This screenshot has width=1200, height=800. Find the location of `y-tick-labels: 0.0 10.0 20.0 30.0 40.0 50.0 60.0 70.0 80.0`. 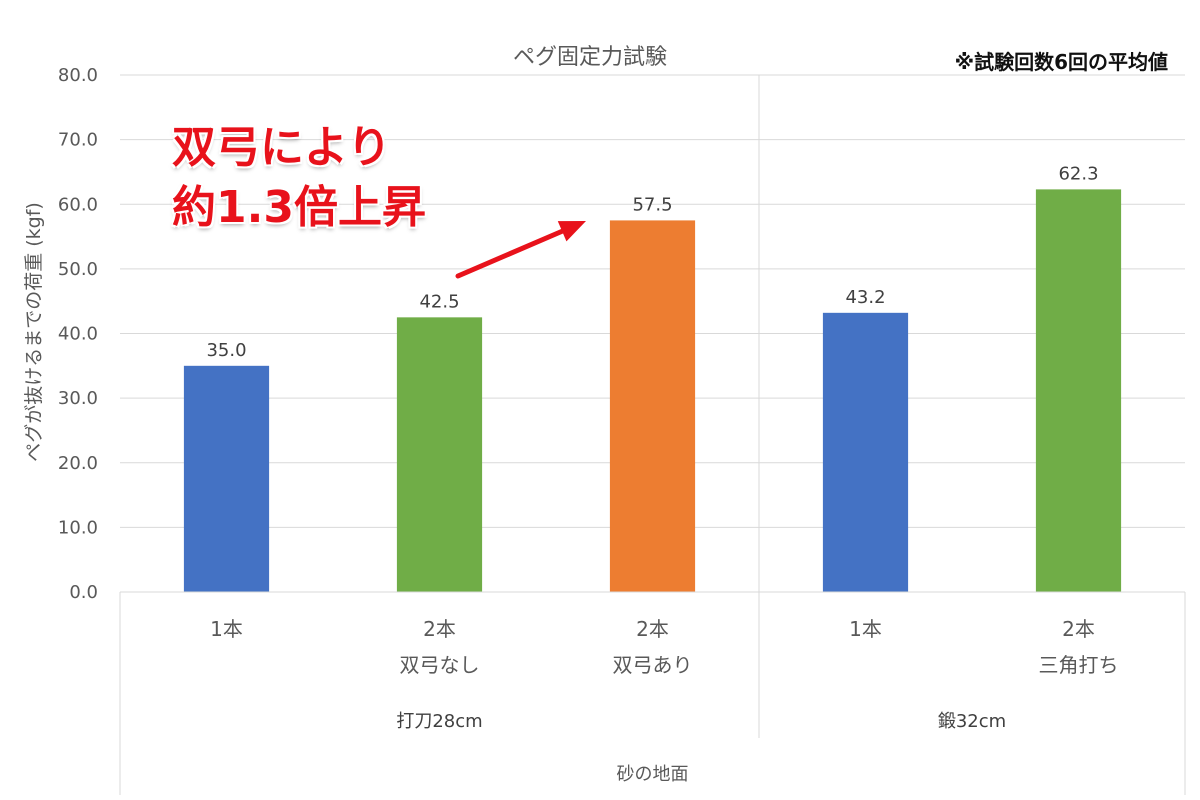

y-tick-labels: 0.0 10.0 20.0 30.0 40.0 50.0 60.0 70.0 80.0 is located at coordinates (78, 334).